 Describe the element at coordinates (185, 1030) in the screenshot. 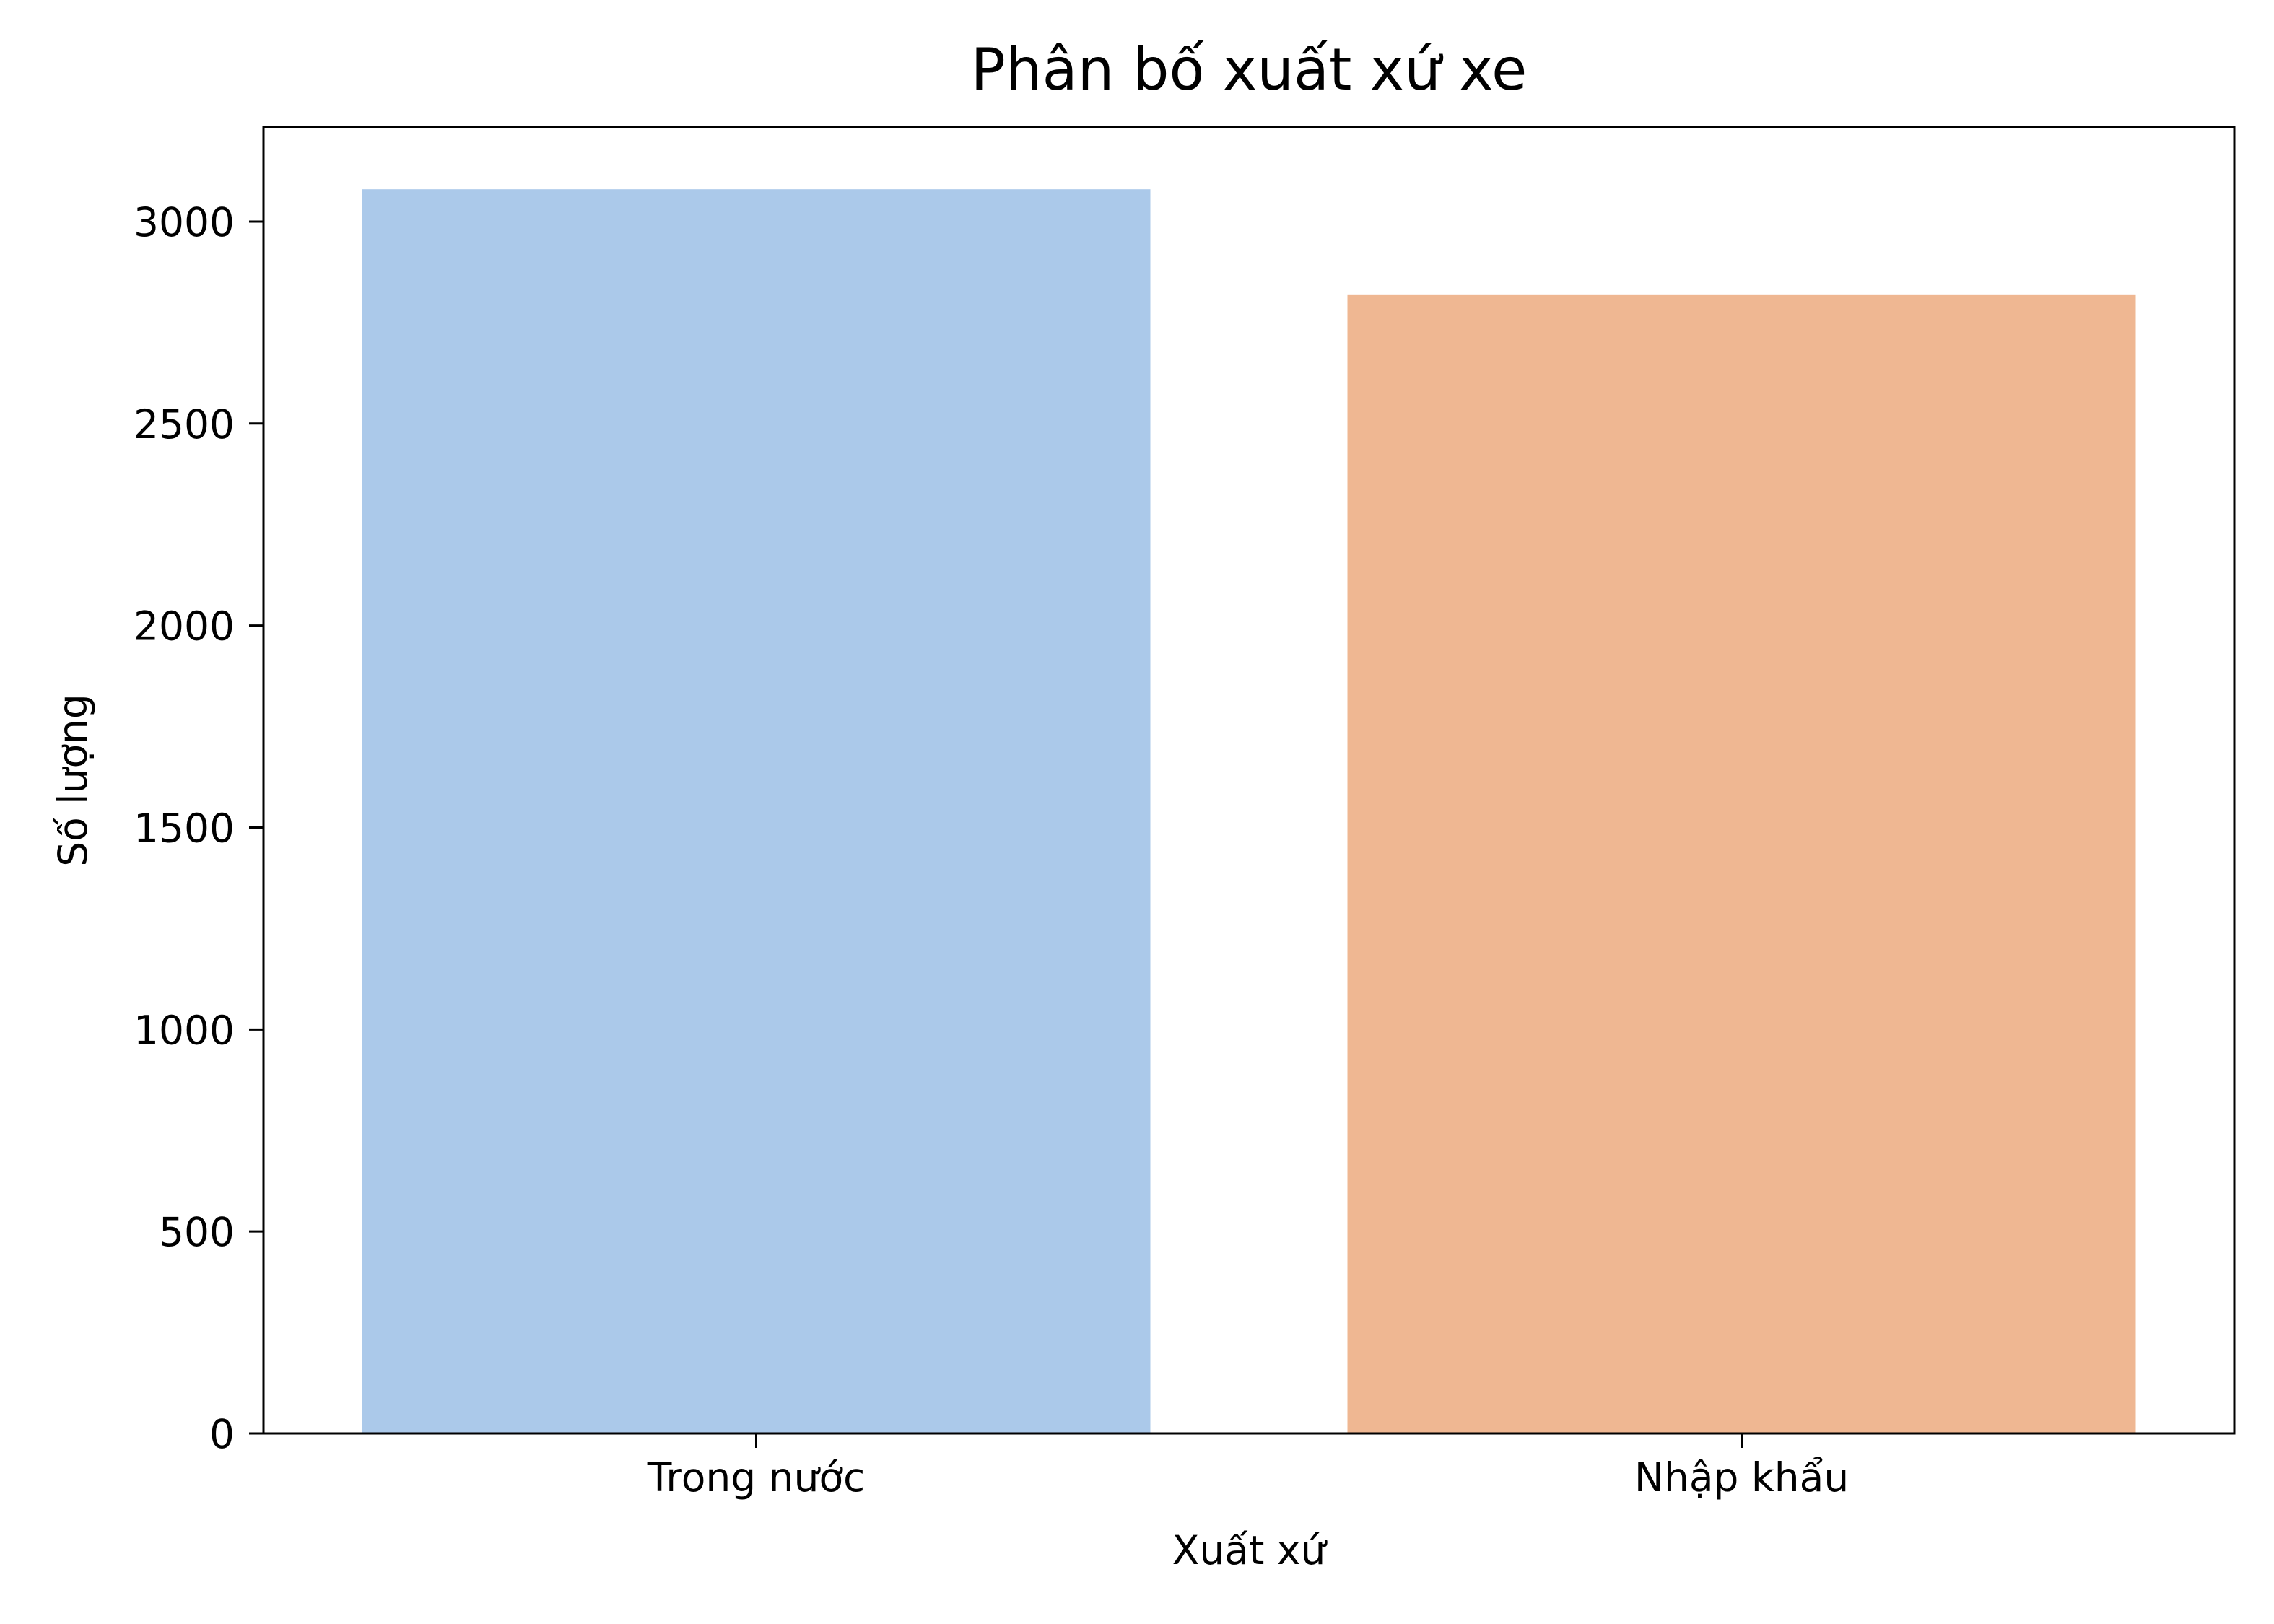

I see `y-tick-label: 1000` at that location.